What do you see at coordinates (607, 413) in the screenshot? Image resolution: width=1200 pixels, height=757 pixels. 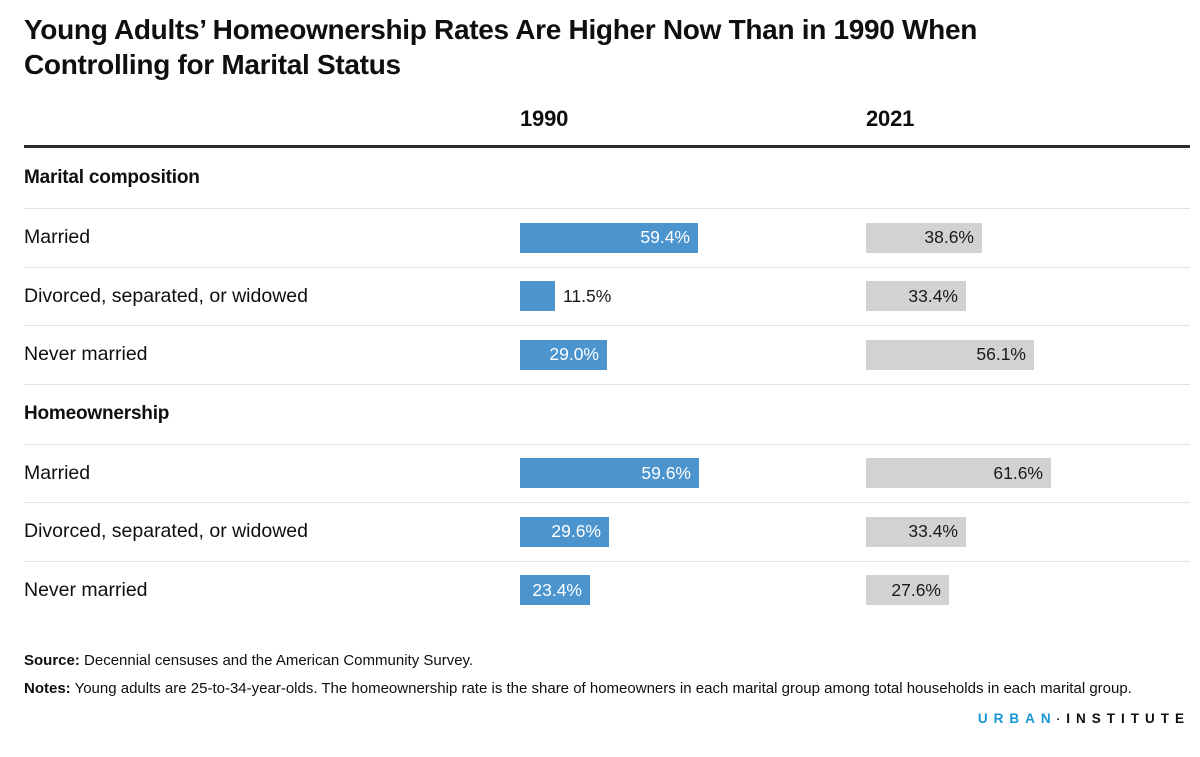 I see `section-header-homeownership: Homeownership` at bounding box center [607, 413].